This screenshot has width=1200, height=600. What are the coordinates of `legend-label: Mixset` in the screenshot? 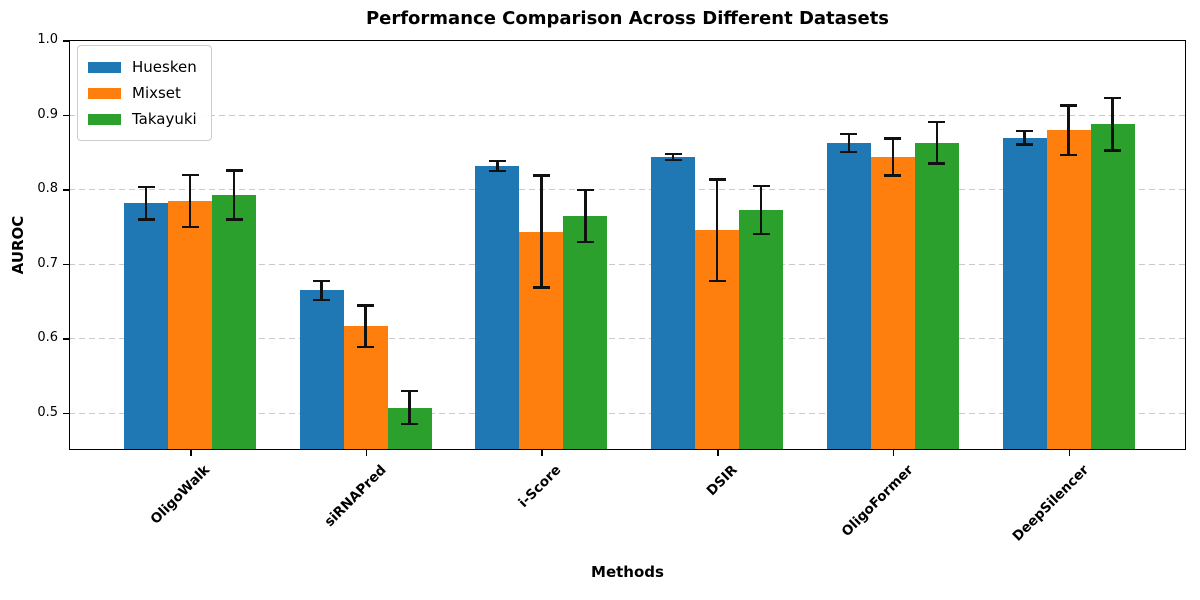 It's located at (156, 93).